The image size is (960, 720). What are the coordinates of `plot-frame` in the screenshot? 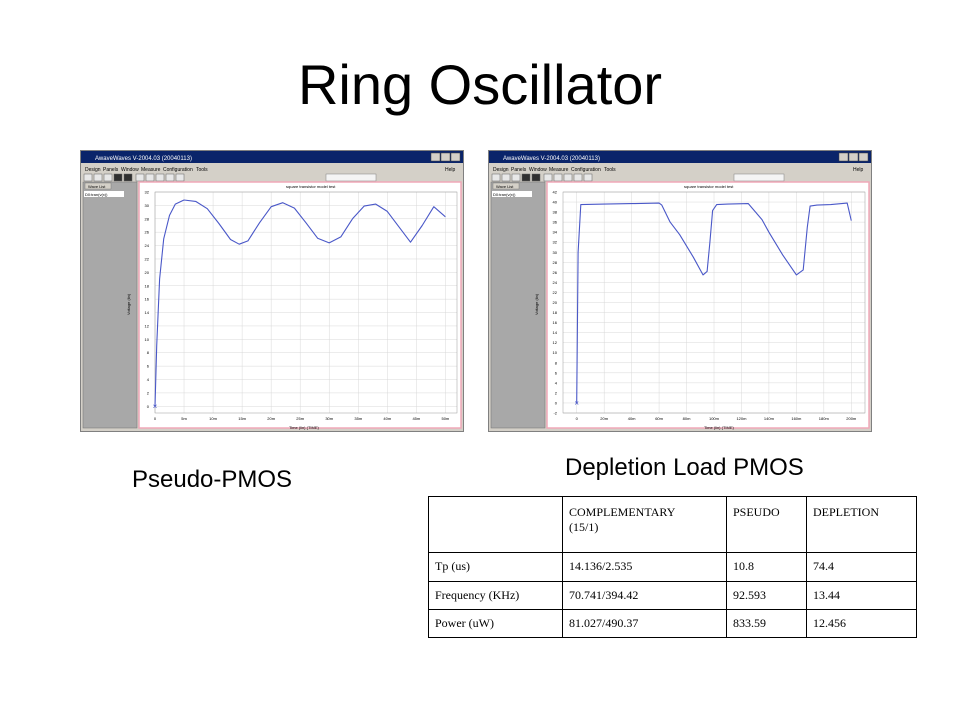 It's located at (714, 302).